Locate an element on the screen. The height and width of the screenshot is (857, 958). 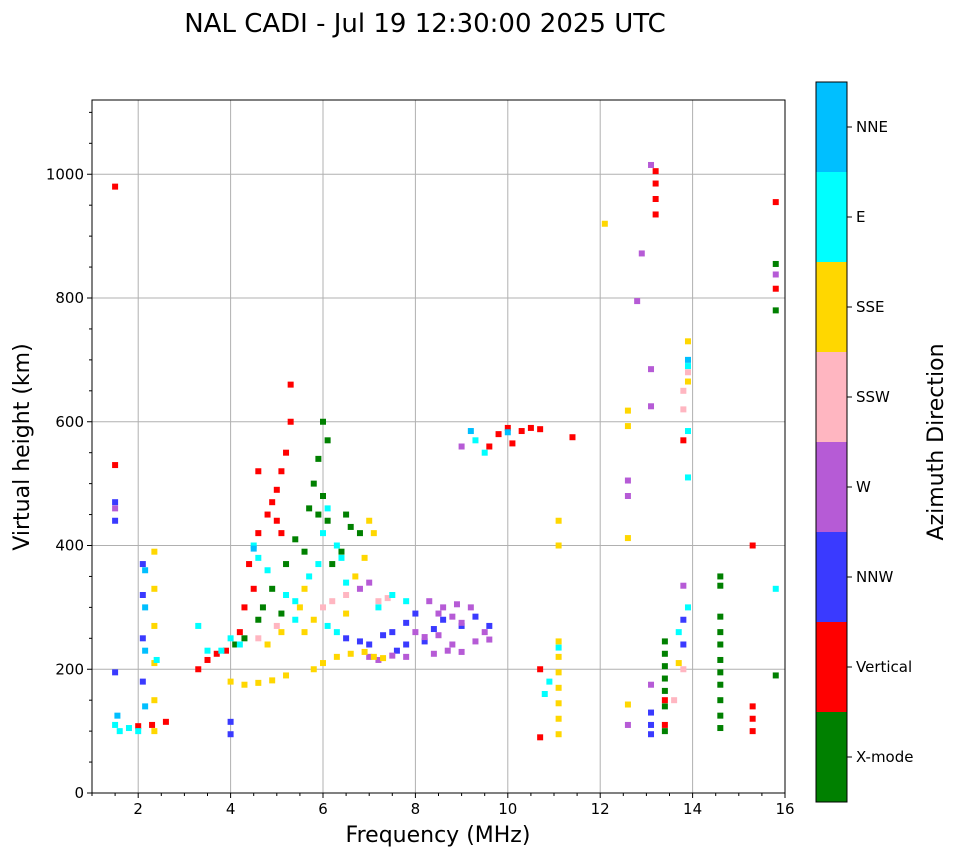
colorbar-label: Azimuth Direction is located at coordinates (936, 441).